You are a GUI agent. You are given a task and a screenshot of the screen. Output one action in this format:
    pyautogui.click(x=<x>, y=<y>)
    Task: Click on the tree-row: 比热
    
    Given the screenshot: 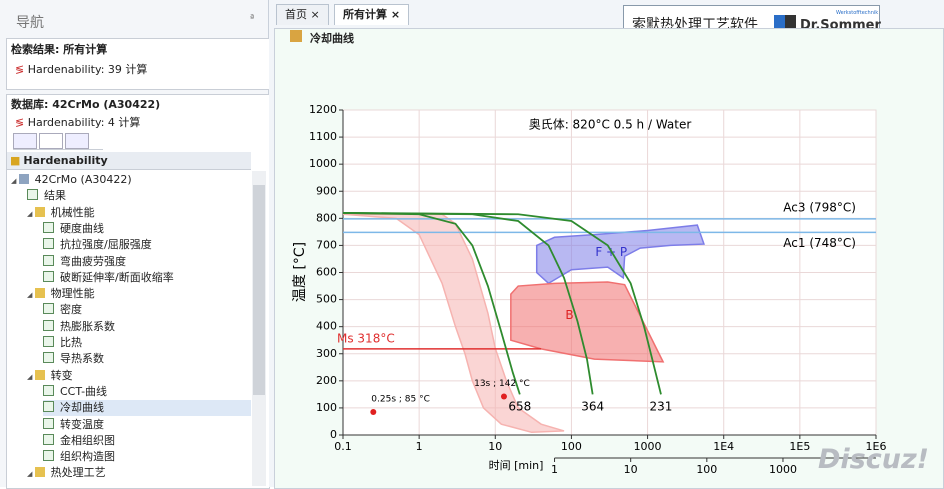 What is the action you would take?
    pyautogui.click(x=62, y=343)
    